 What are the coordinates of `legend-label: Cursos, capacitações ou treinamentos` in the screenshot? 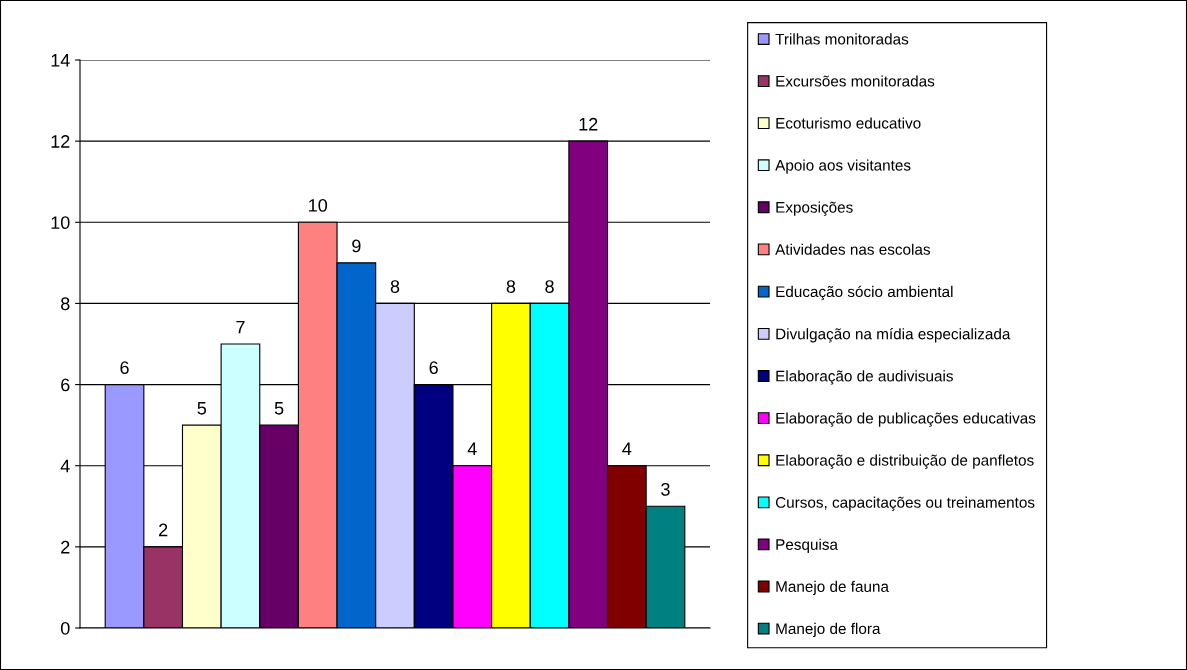 It's located at (905, 503).